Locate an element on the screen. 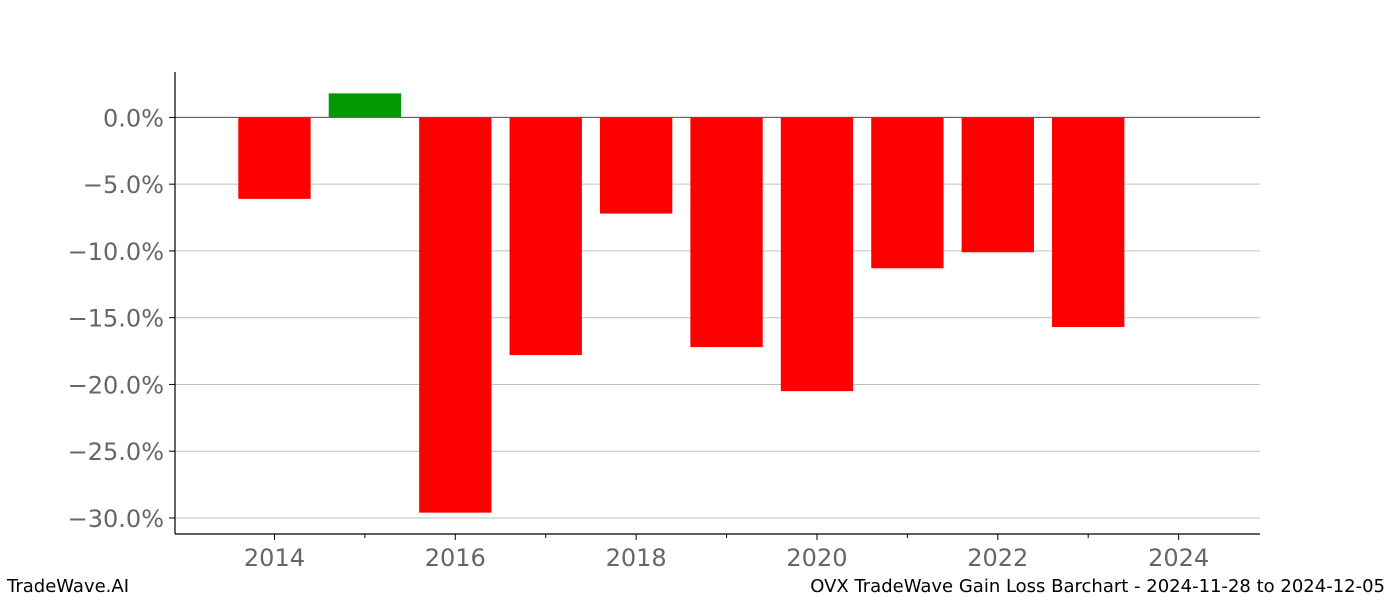 The image size is (1400, 600). y-tick-label: −25.0% is located at coordinates (116, 452).